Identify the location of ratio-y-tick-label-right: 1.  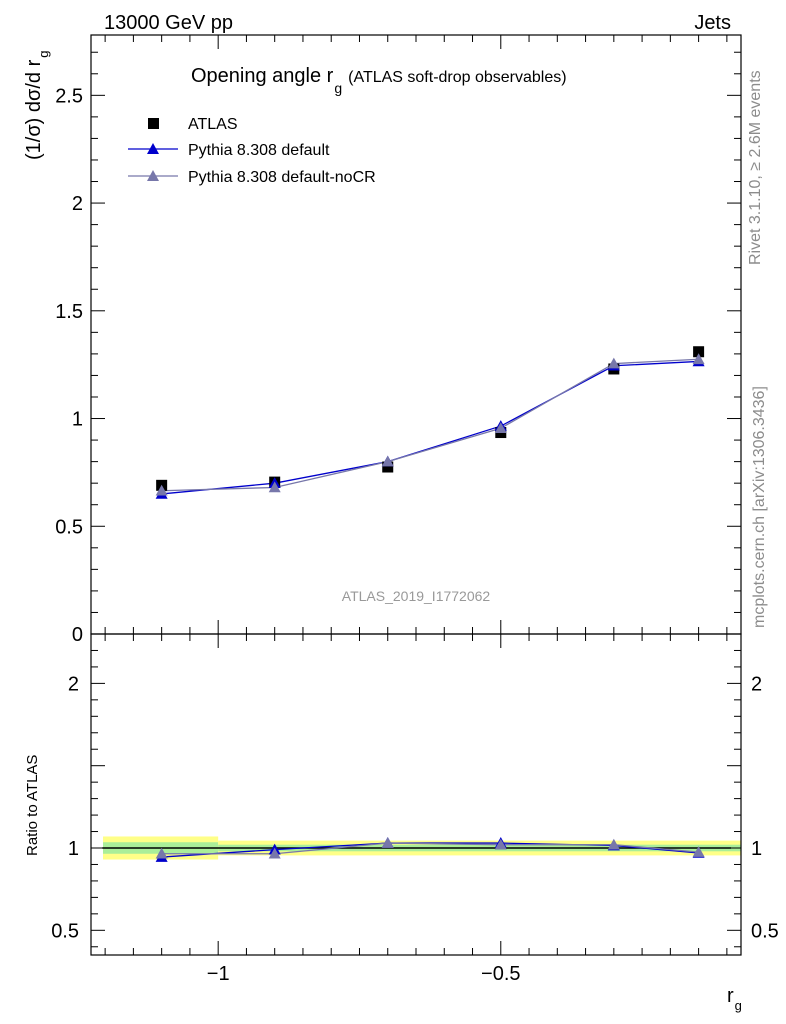
(756, 849).